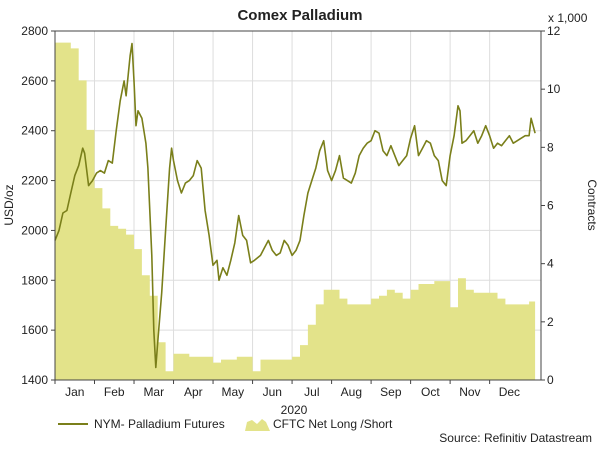 The image size is (600, 452). Describe the element at coordinates (550, 322) in the screenshot. I see `y-right-tick-label: 2` at that location.